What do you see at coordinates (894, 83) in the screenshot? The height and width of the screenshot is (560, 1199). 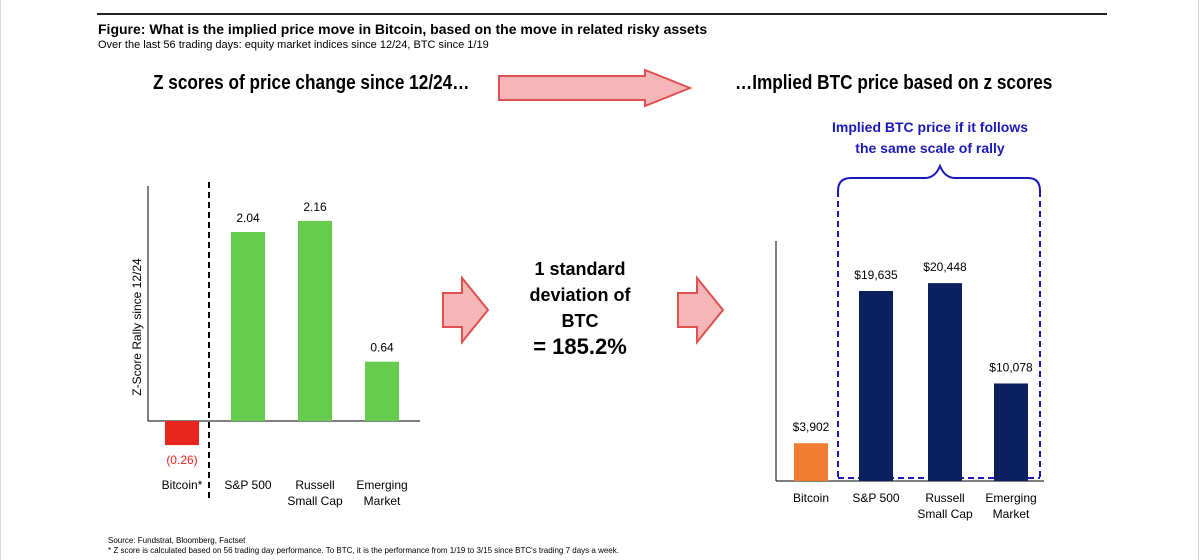 I see `right-heading: …Implied BTC price based on z scores` at bounding box center [894, 83].